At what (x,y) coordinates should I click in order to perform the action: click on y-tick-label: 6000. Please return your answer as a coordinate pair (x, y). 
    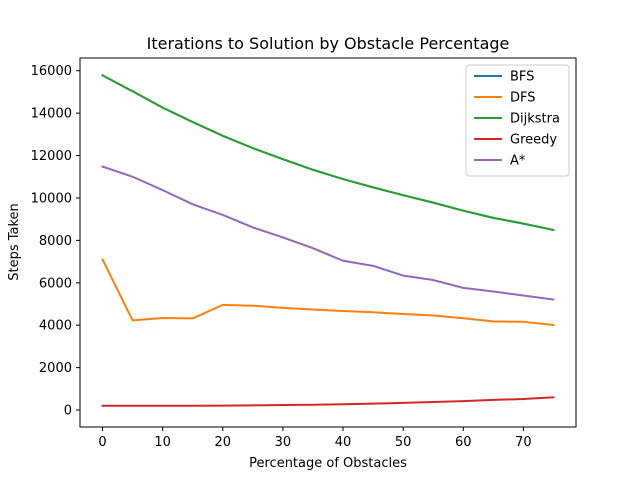
    Looking at the image, I should click on (55, 283).